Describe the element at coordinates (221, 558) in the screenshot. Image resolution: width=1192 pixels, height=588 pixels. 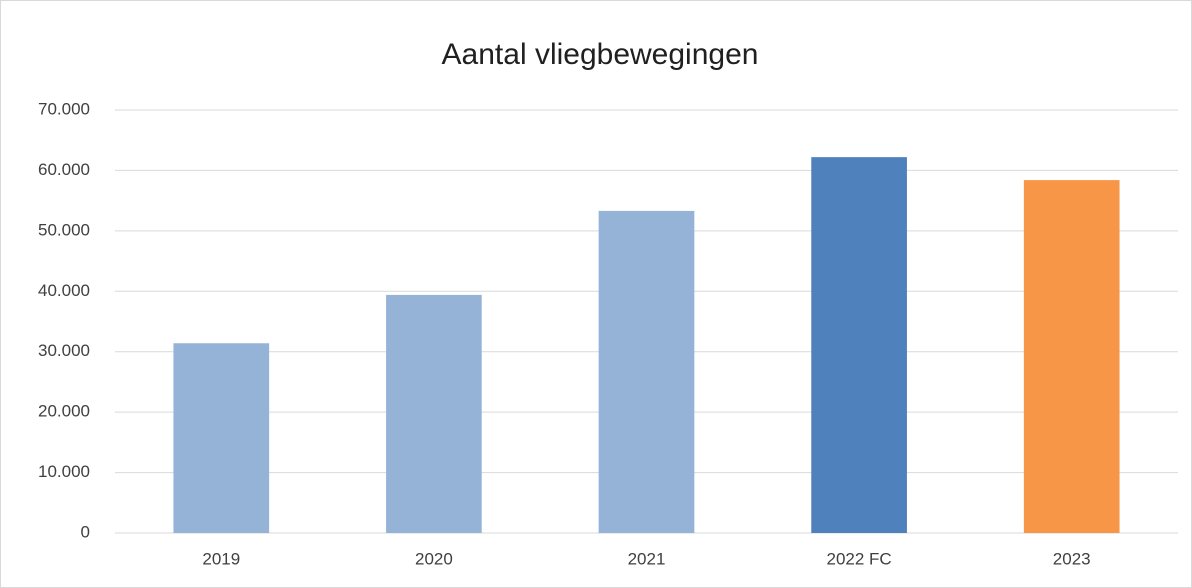
I see `x-tick-label: 2019` at that location.